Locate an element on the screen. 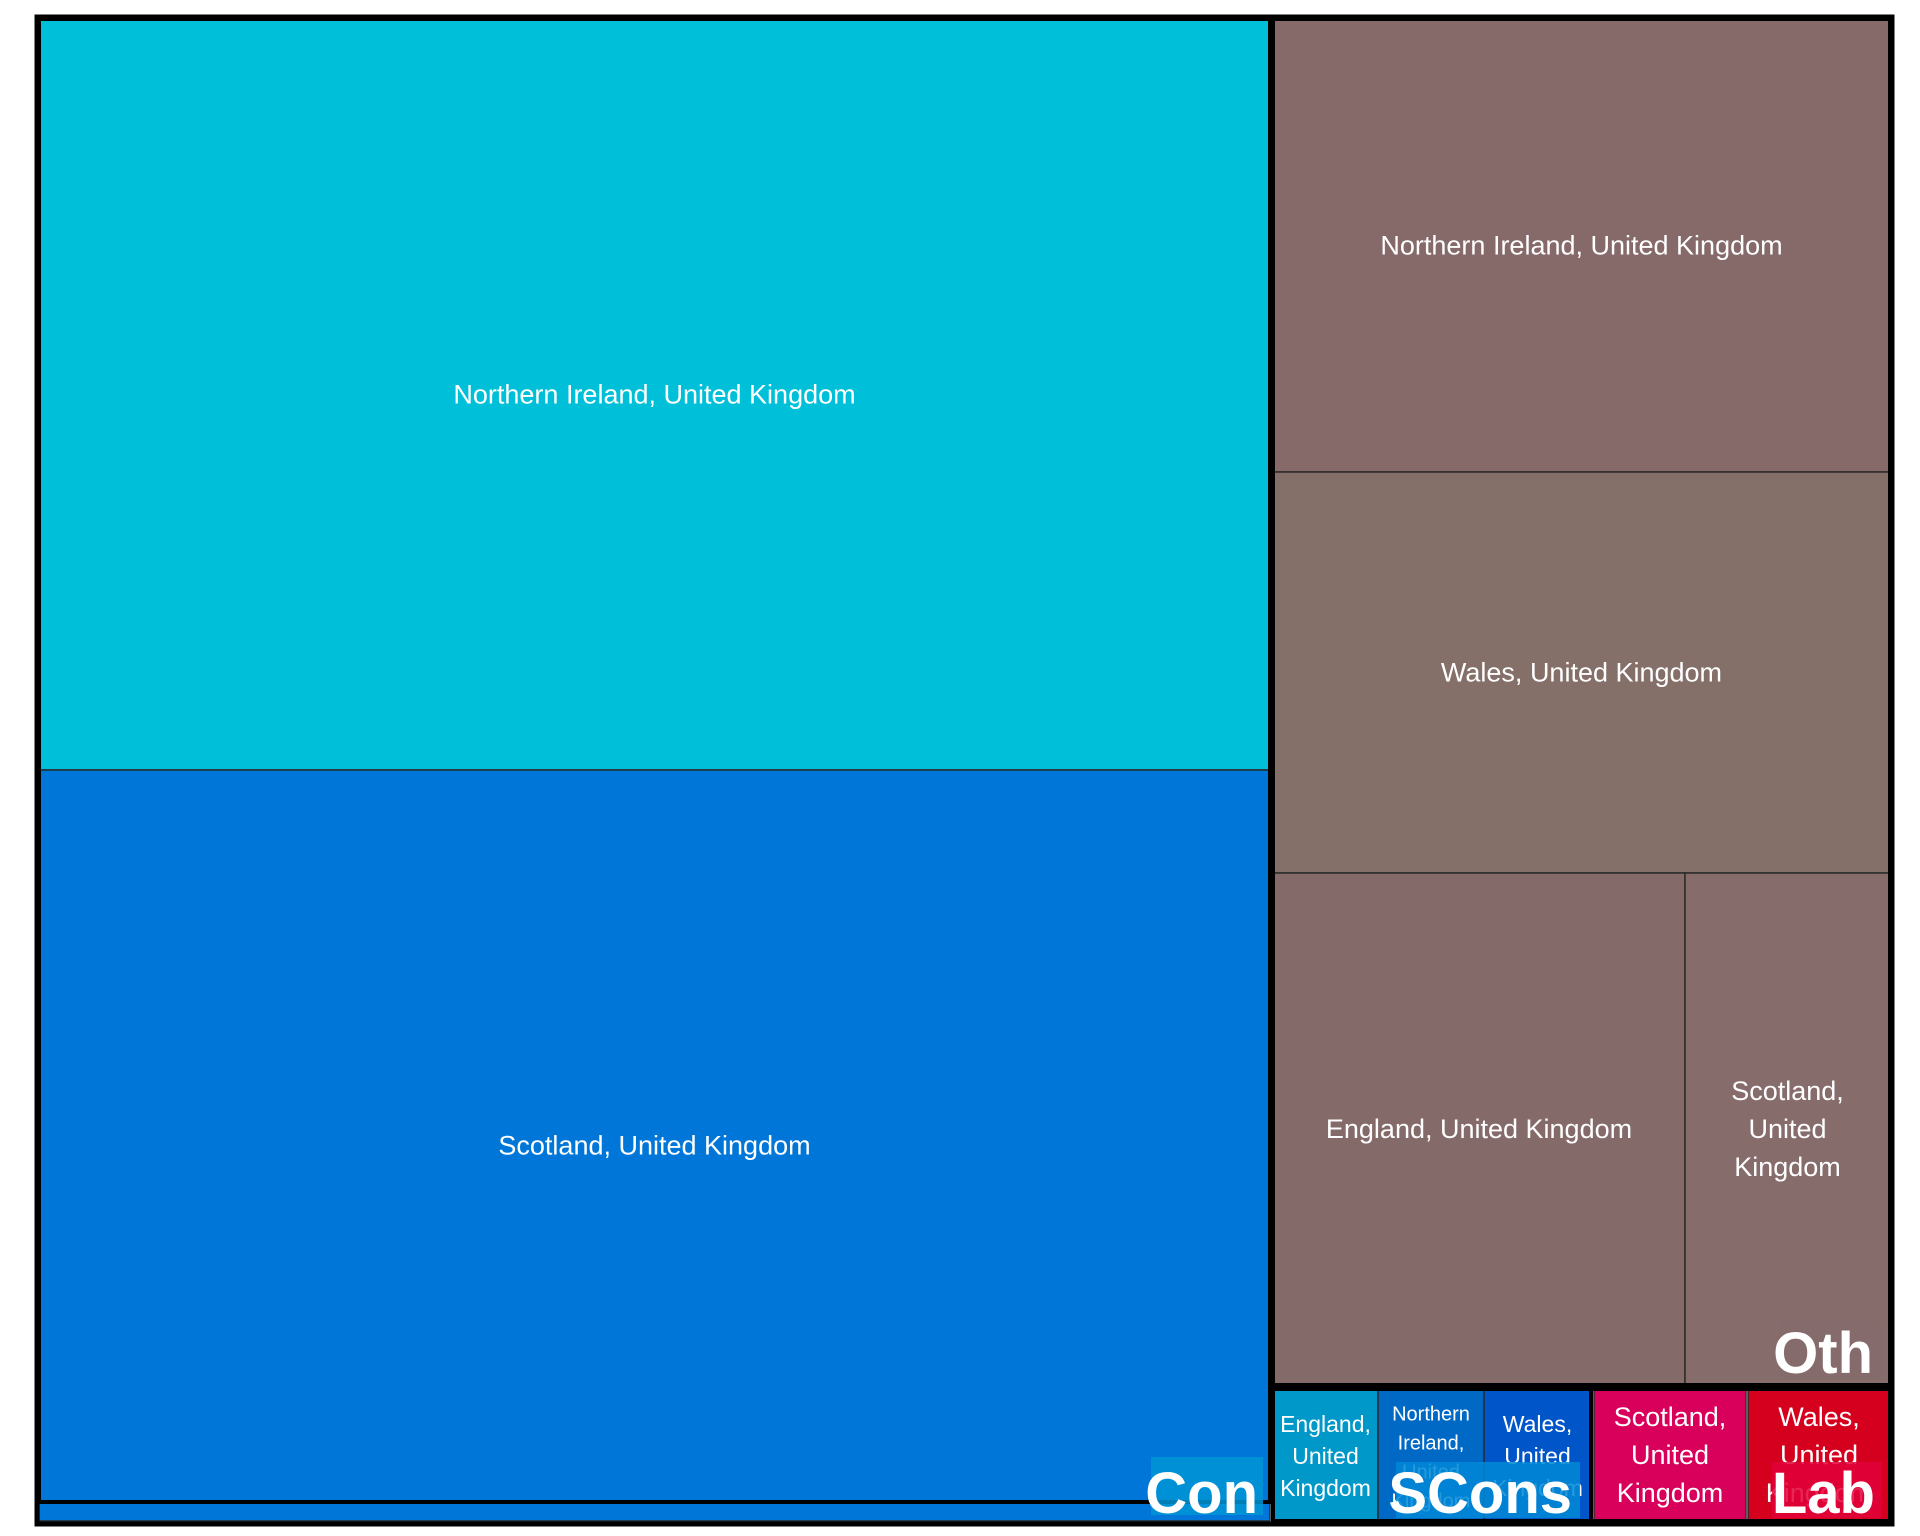 This screenshot has width=1920, height=1536. treemap-cell-label-oth-4: Scotland, United Kingdom is located at coordinates (1787, 1129).